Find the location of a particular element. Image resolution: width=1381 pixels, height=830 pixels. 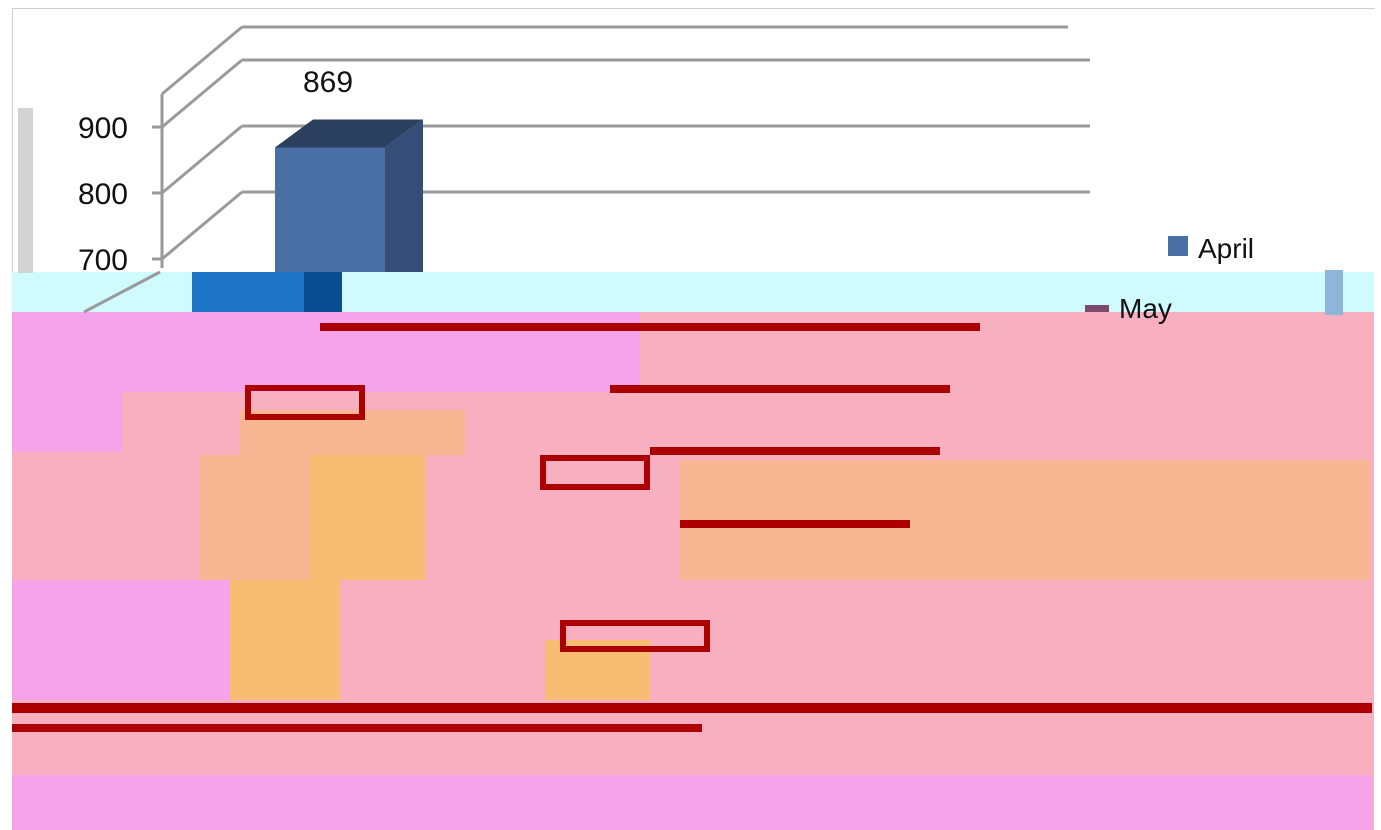

legend-label-april: April is located at coordinates (1226, 248).